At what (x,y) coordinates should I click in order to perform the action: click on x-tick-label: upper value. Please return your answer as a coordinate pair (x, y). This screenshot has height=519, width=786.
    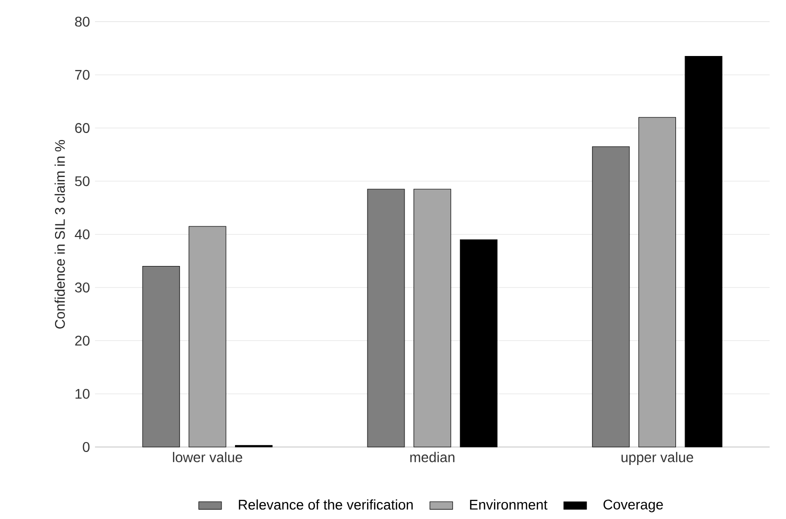
    Looking at the image, I should click on (658, 458).